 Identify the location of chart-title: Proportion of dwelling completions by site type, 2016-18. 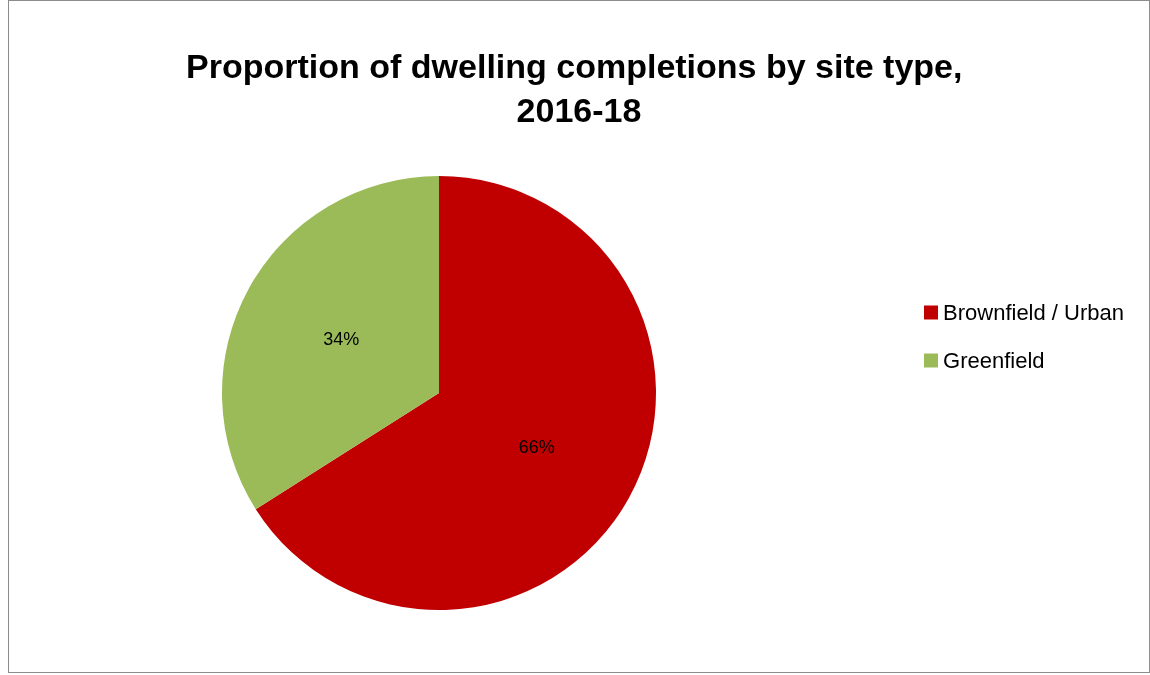
(579, 88).